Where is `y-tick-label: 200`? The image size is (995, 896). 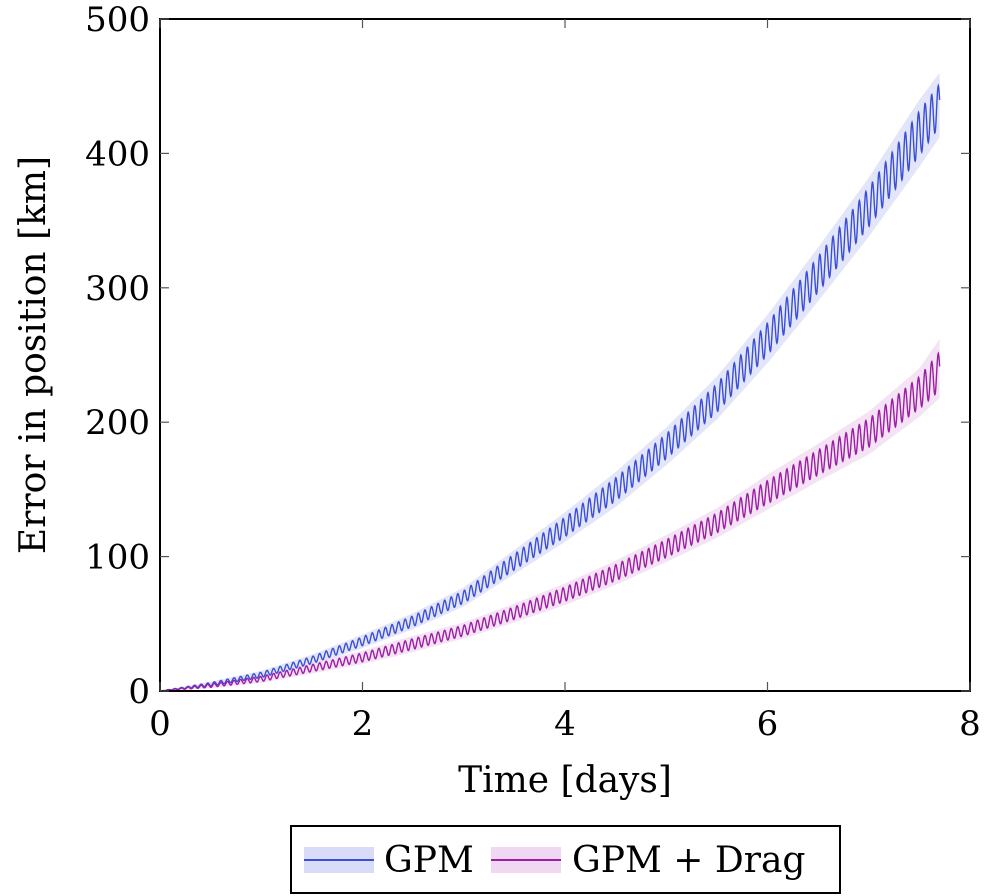 y-tick-label: 200 is located at coordinates (117, 423).